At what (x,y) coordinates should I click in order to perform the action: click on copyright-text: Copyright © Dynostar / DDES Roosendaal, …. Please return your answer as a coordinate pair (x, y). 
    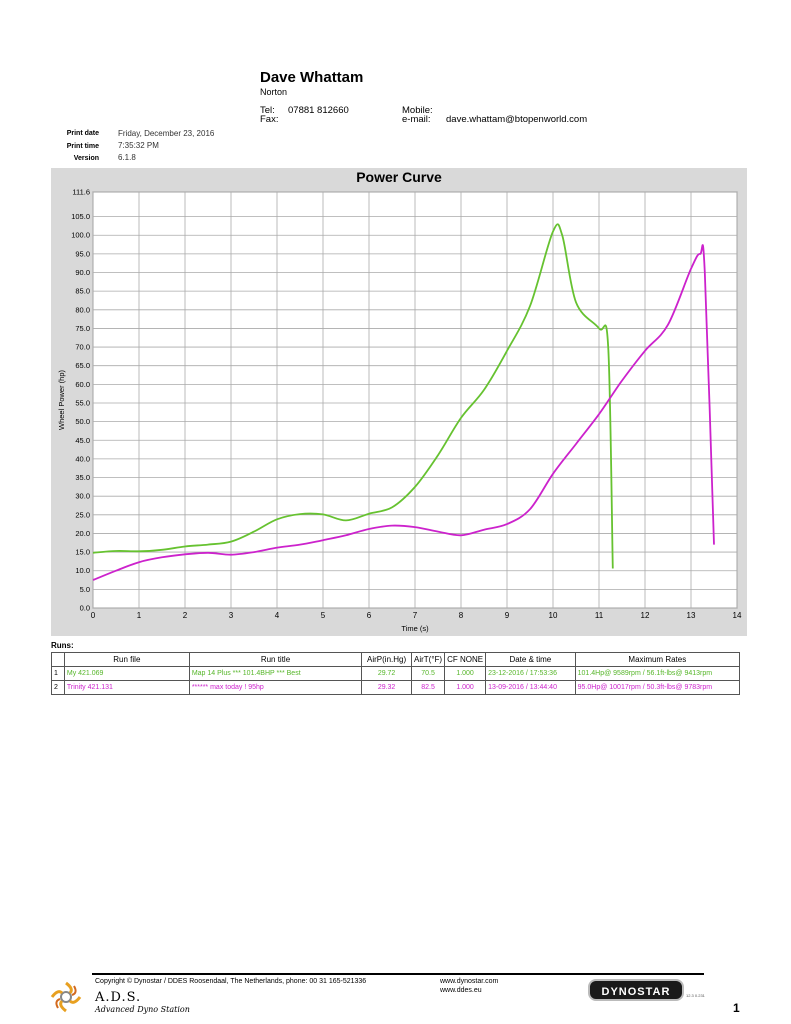
    Looking at the image, I should click on (231, 981).